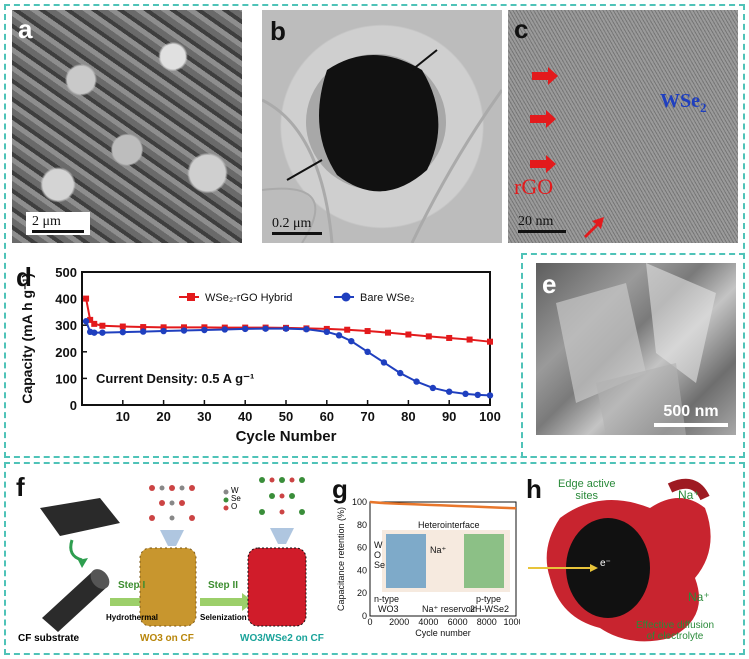  Describe the element at coordinates (521, 29) in the screenshot. I see `panel-c-label: c` at that location.